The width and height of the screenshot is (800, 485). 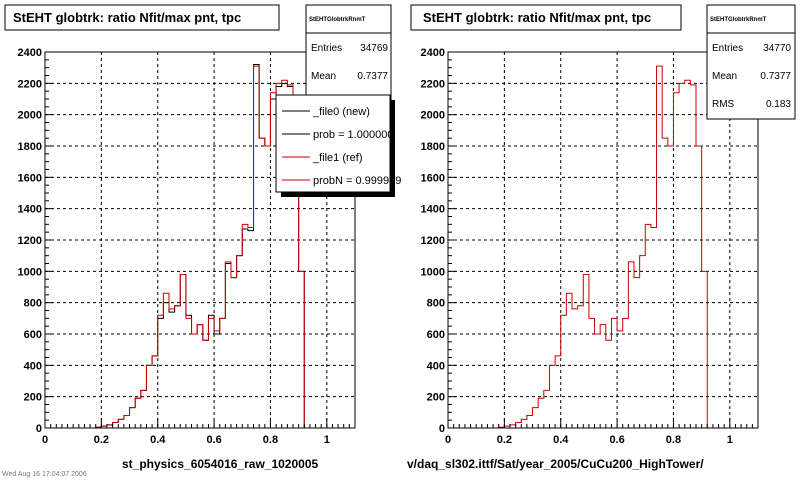 I want to click on legend-label-3: probN = 0.999999, so click(x=357, y=181).